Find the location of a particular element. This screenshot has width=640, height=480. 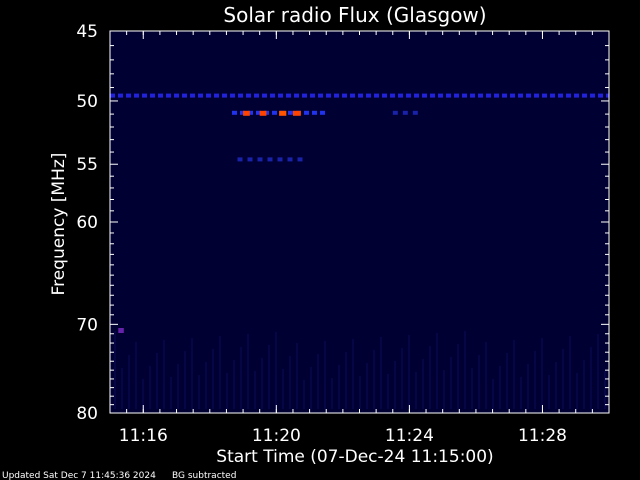

x-tick-label: 11:28 is located at coordinates (542, 436).